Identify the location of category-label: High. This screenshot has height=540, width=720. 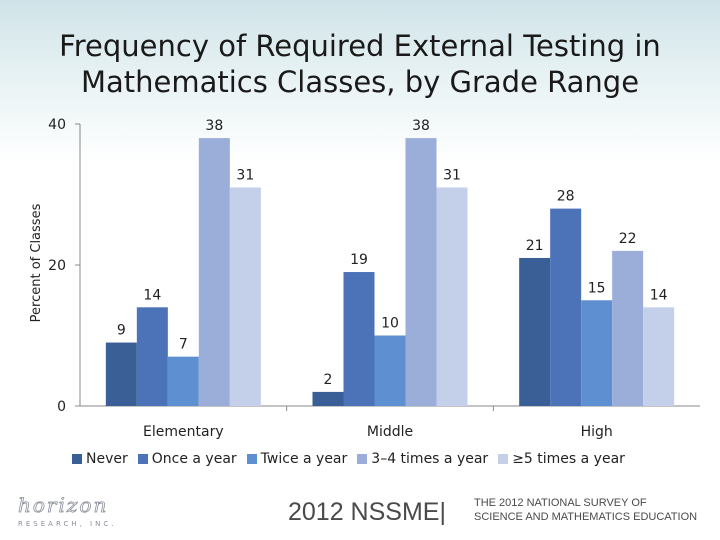
(597, 432).